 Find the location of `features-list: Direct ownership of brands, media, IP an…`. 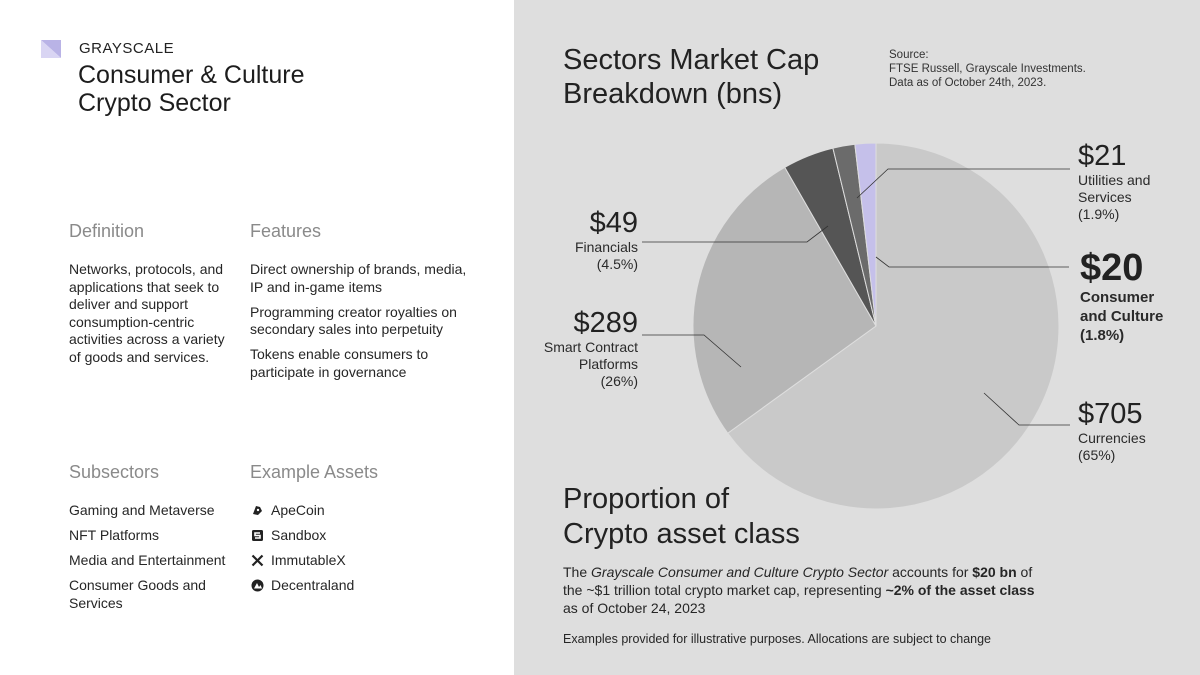

features-list: Direct ownership of brands, media, IP an… is located at coordinates (365, 325).